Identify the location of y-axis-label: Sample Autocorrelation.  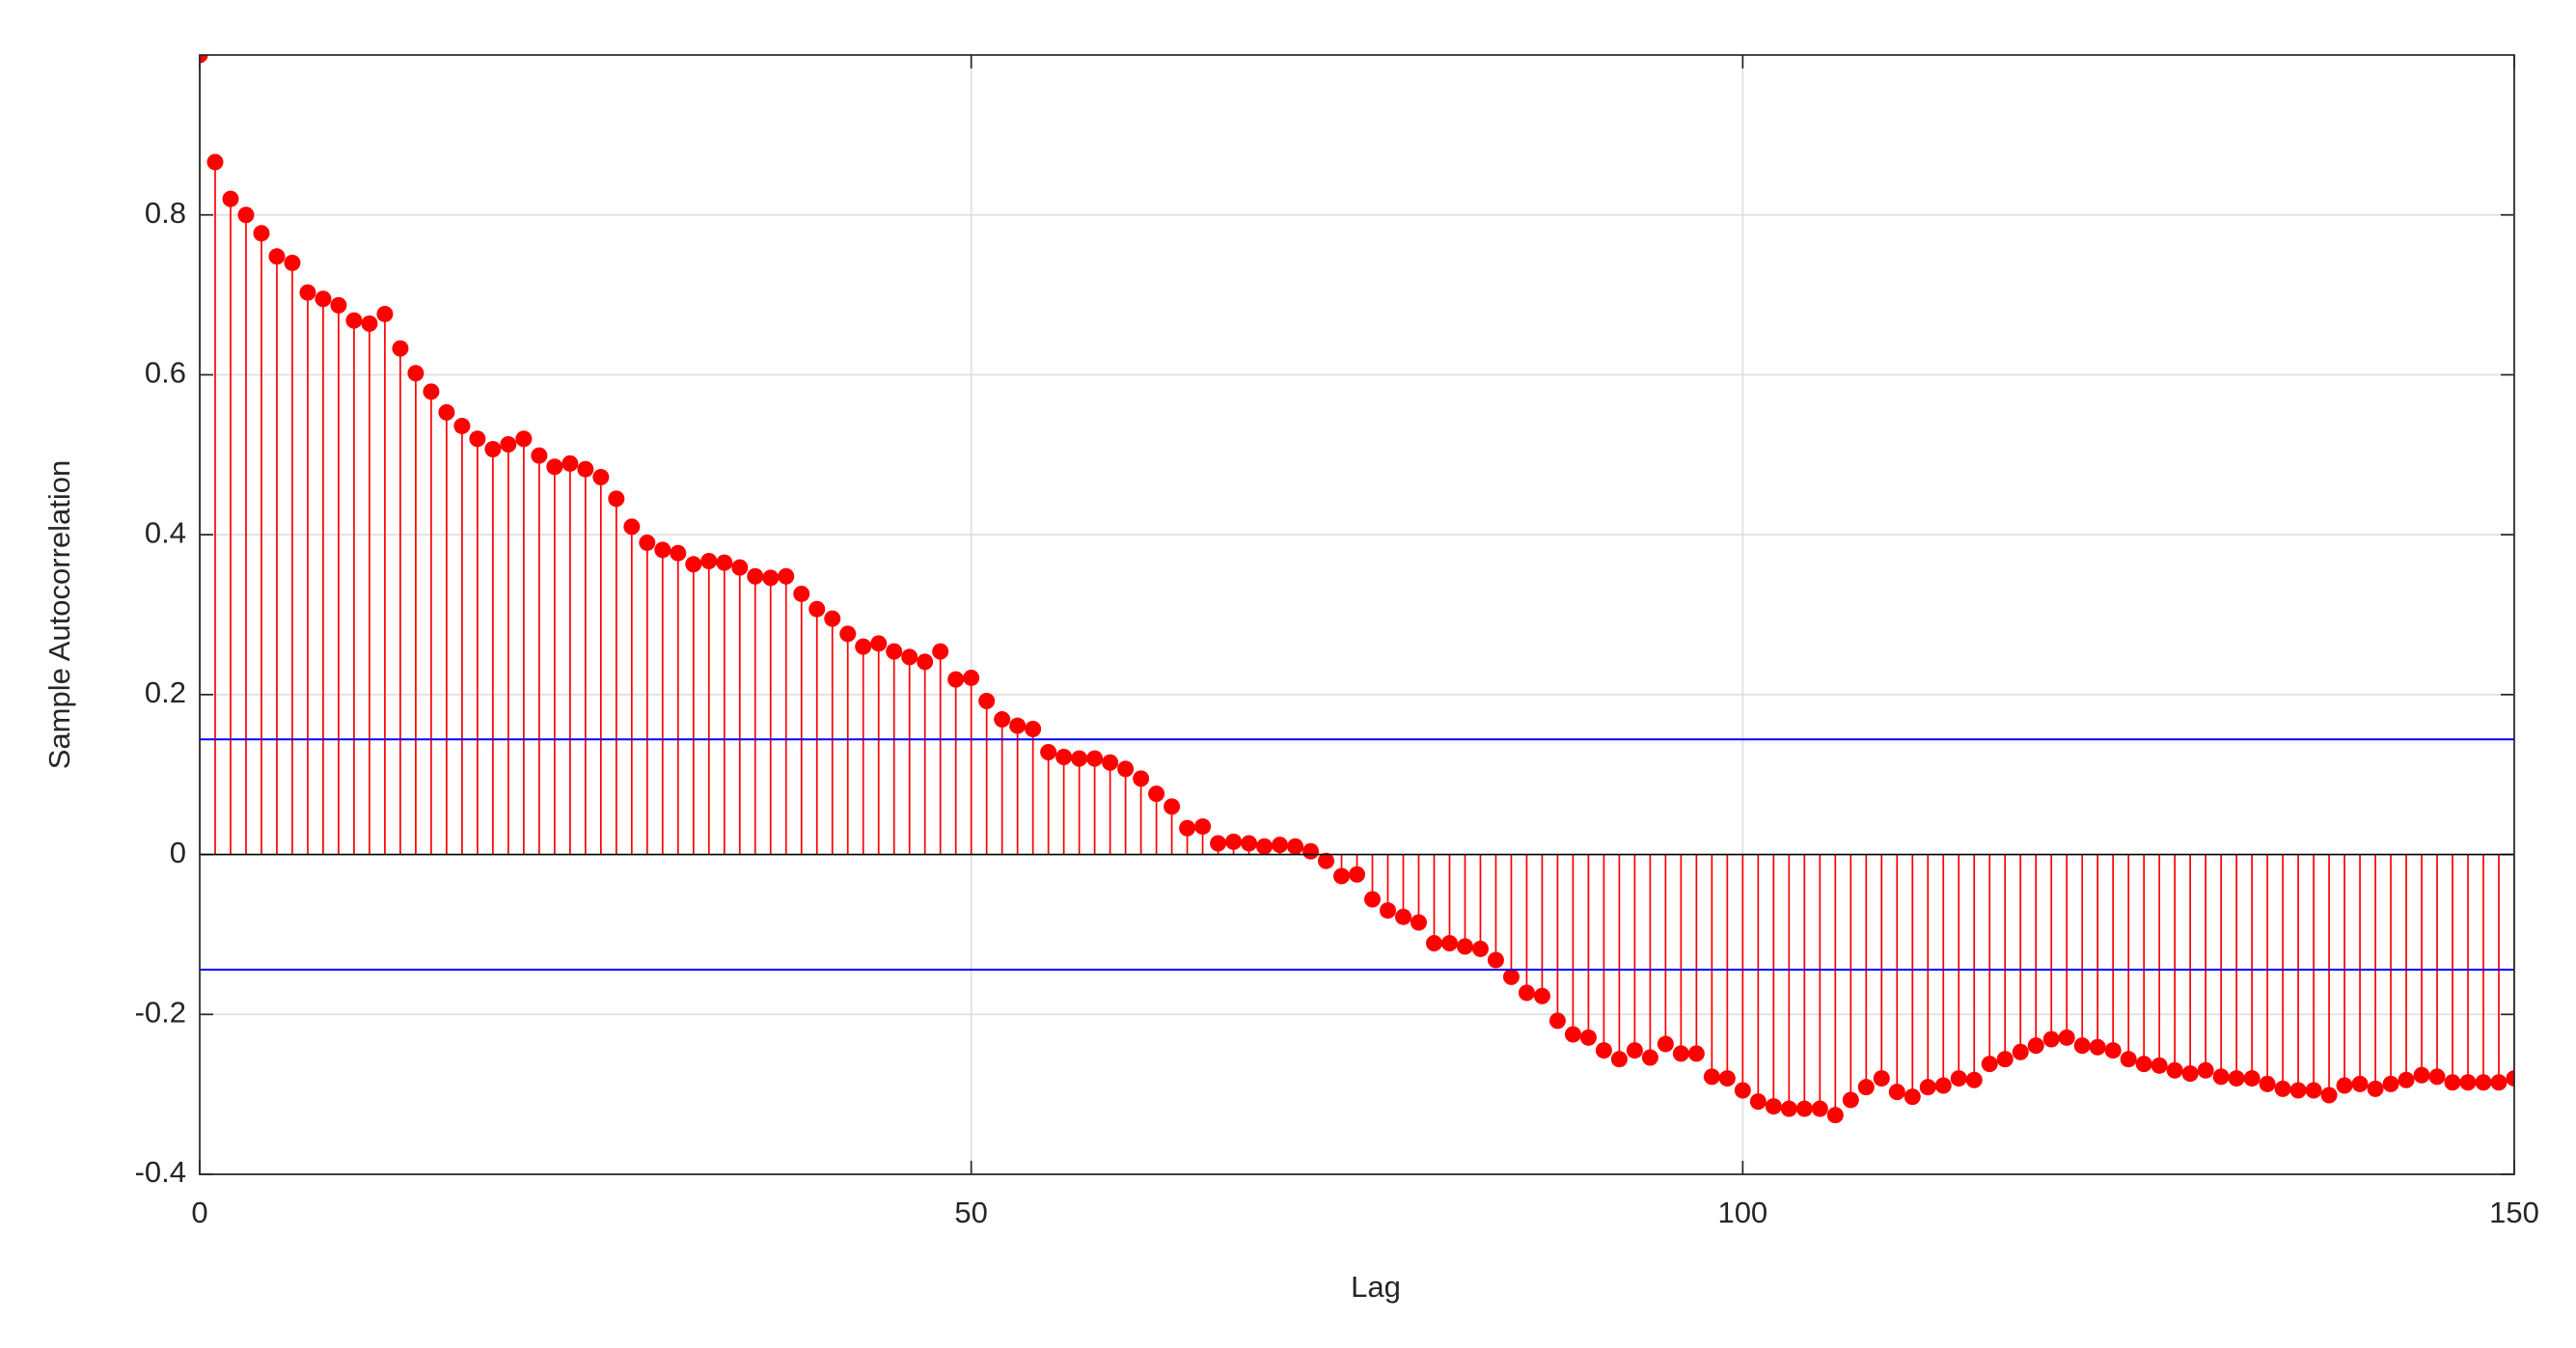
(59, 615).